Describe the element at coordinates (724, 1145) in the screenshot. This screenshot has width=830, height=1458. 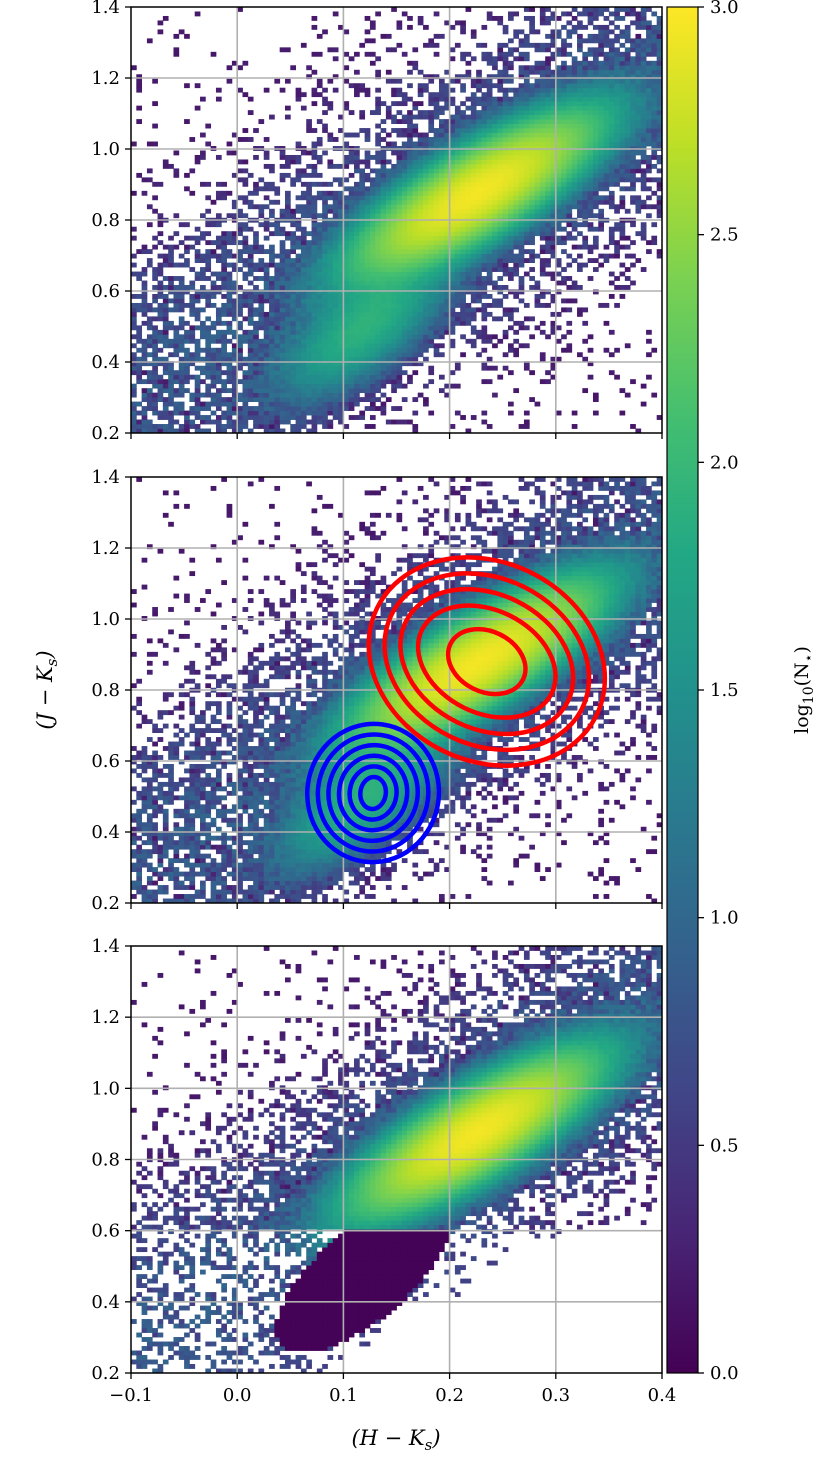
I see `colorbar-tick-label: 0.5` at that location.